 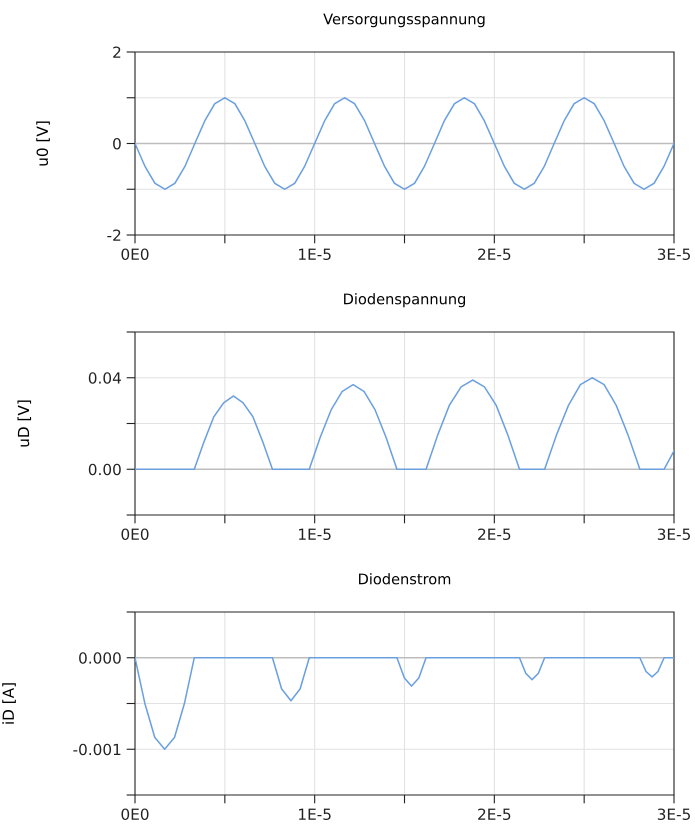 I want to click on y-axis-title: iD [A], so click(x=9, y=703).